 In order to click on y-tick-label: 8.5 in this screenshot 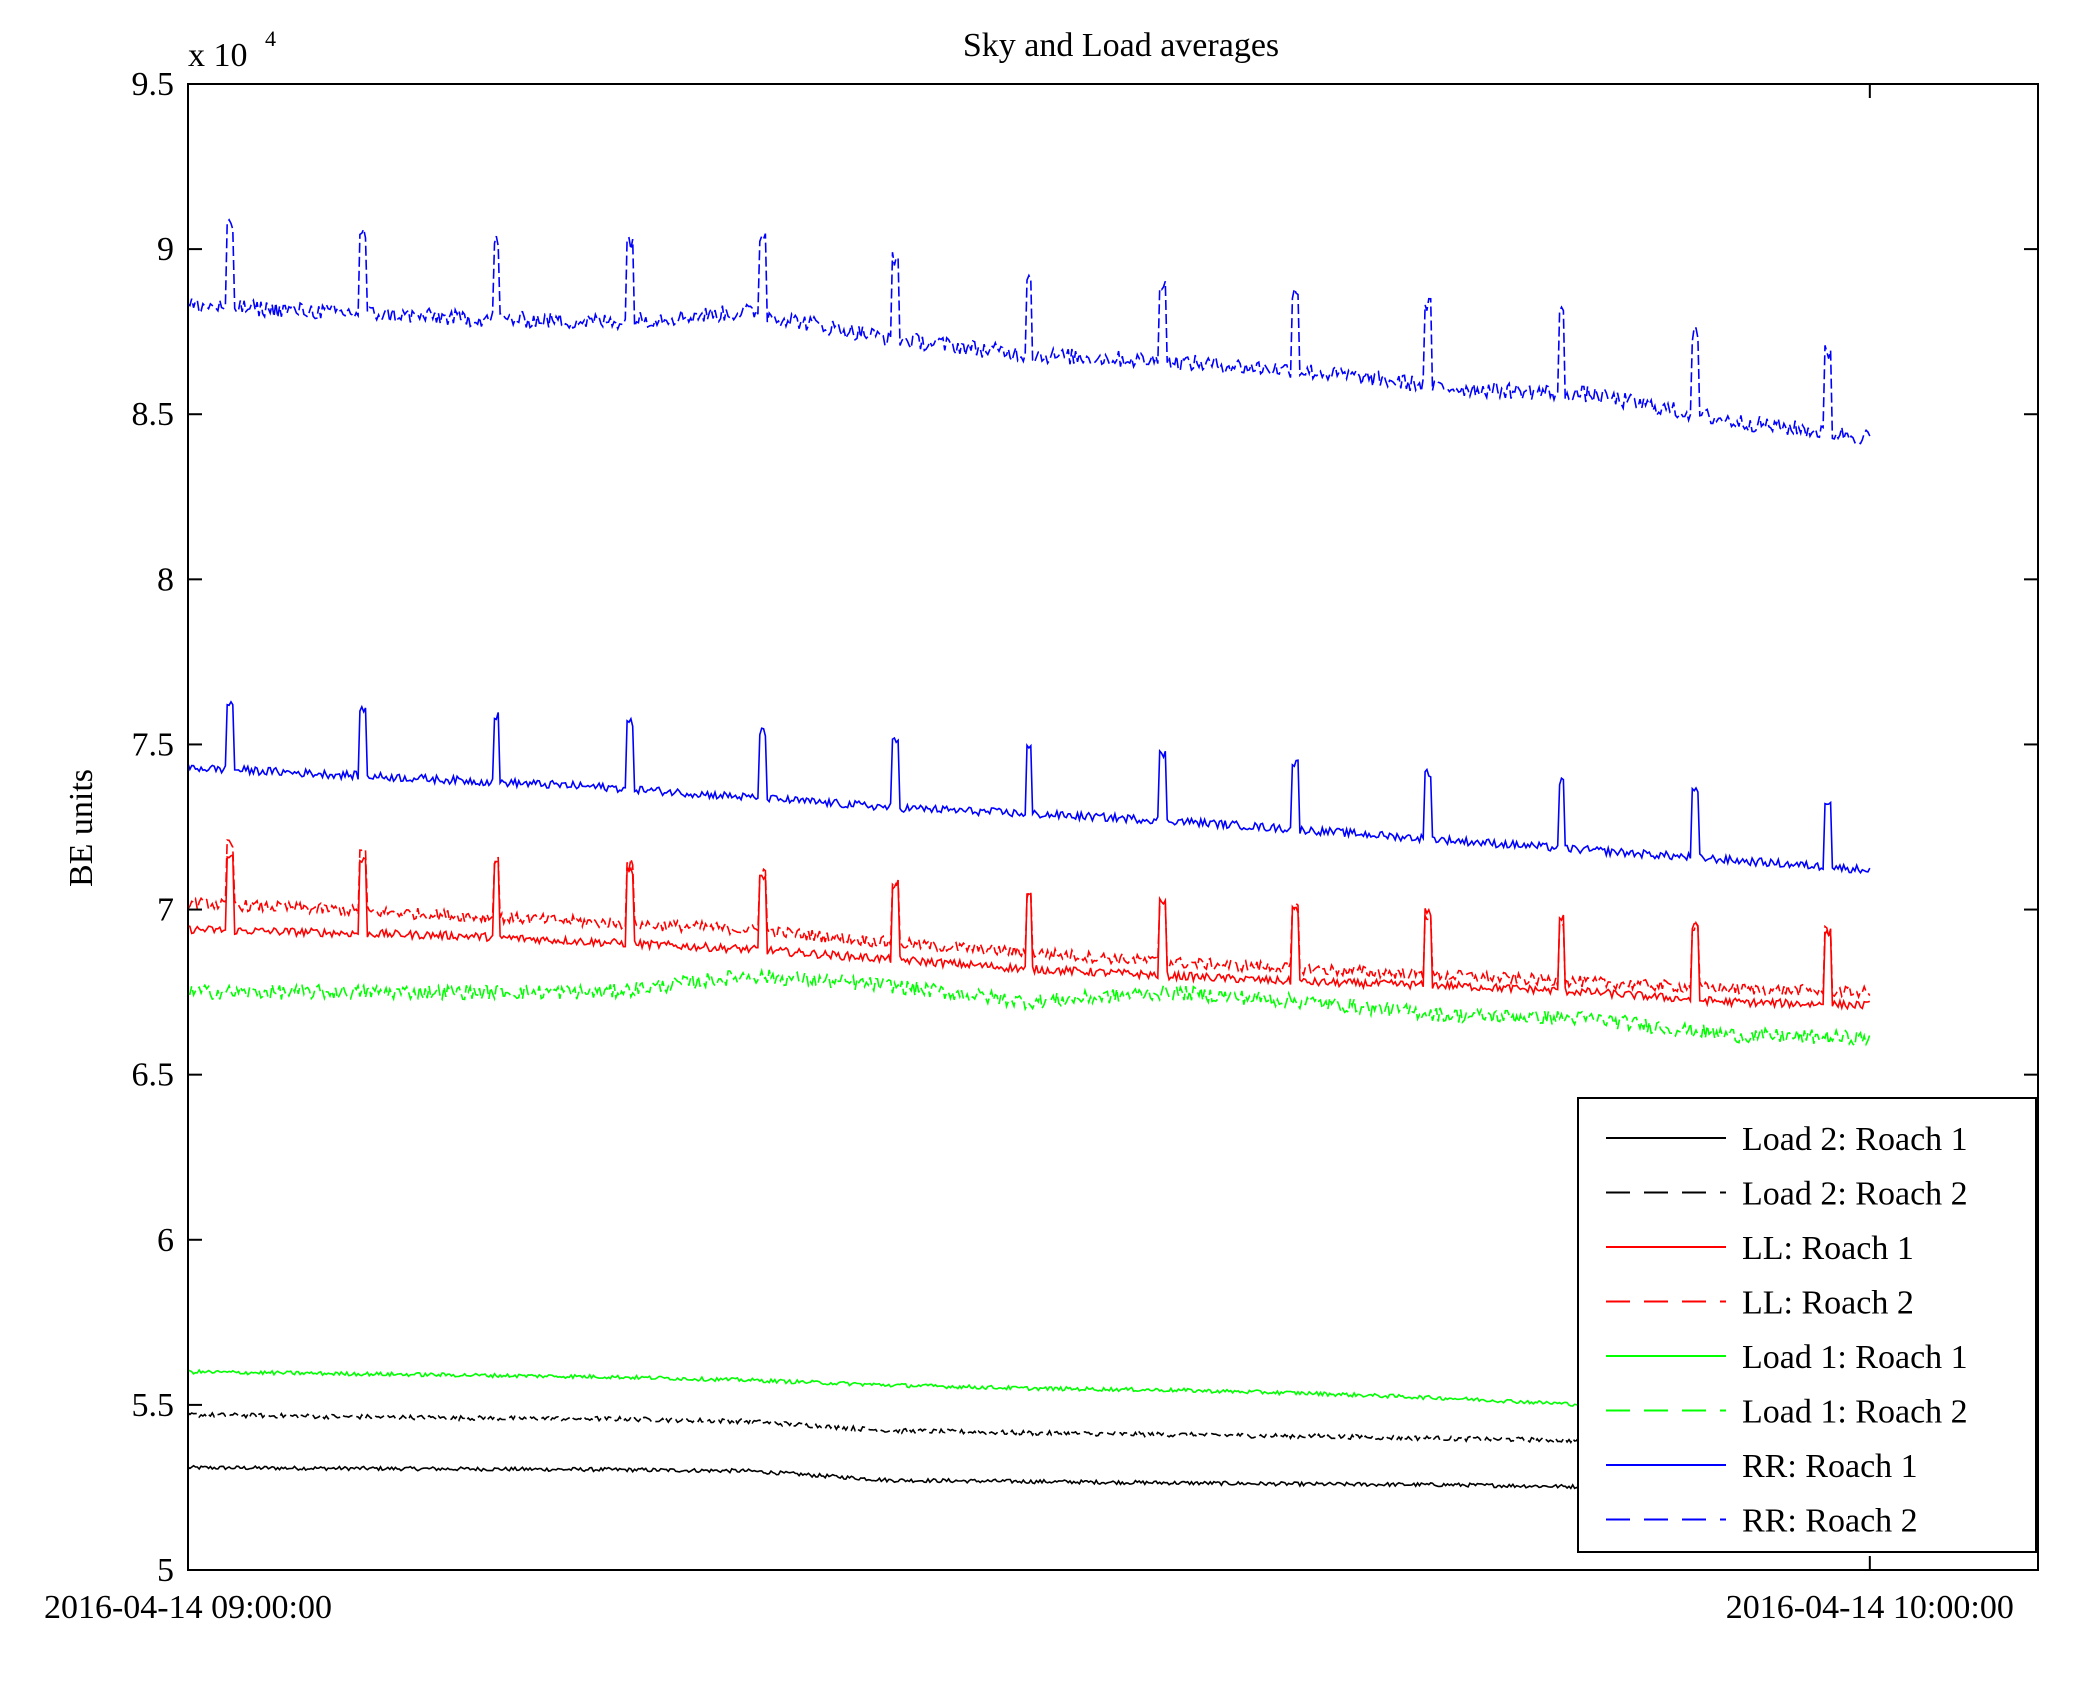, I will do `click(153, 414)`.